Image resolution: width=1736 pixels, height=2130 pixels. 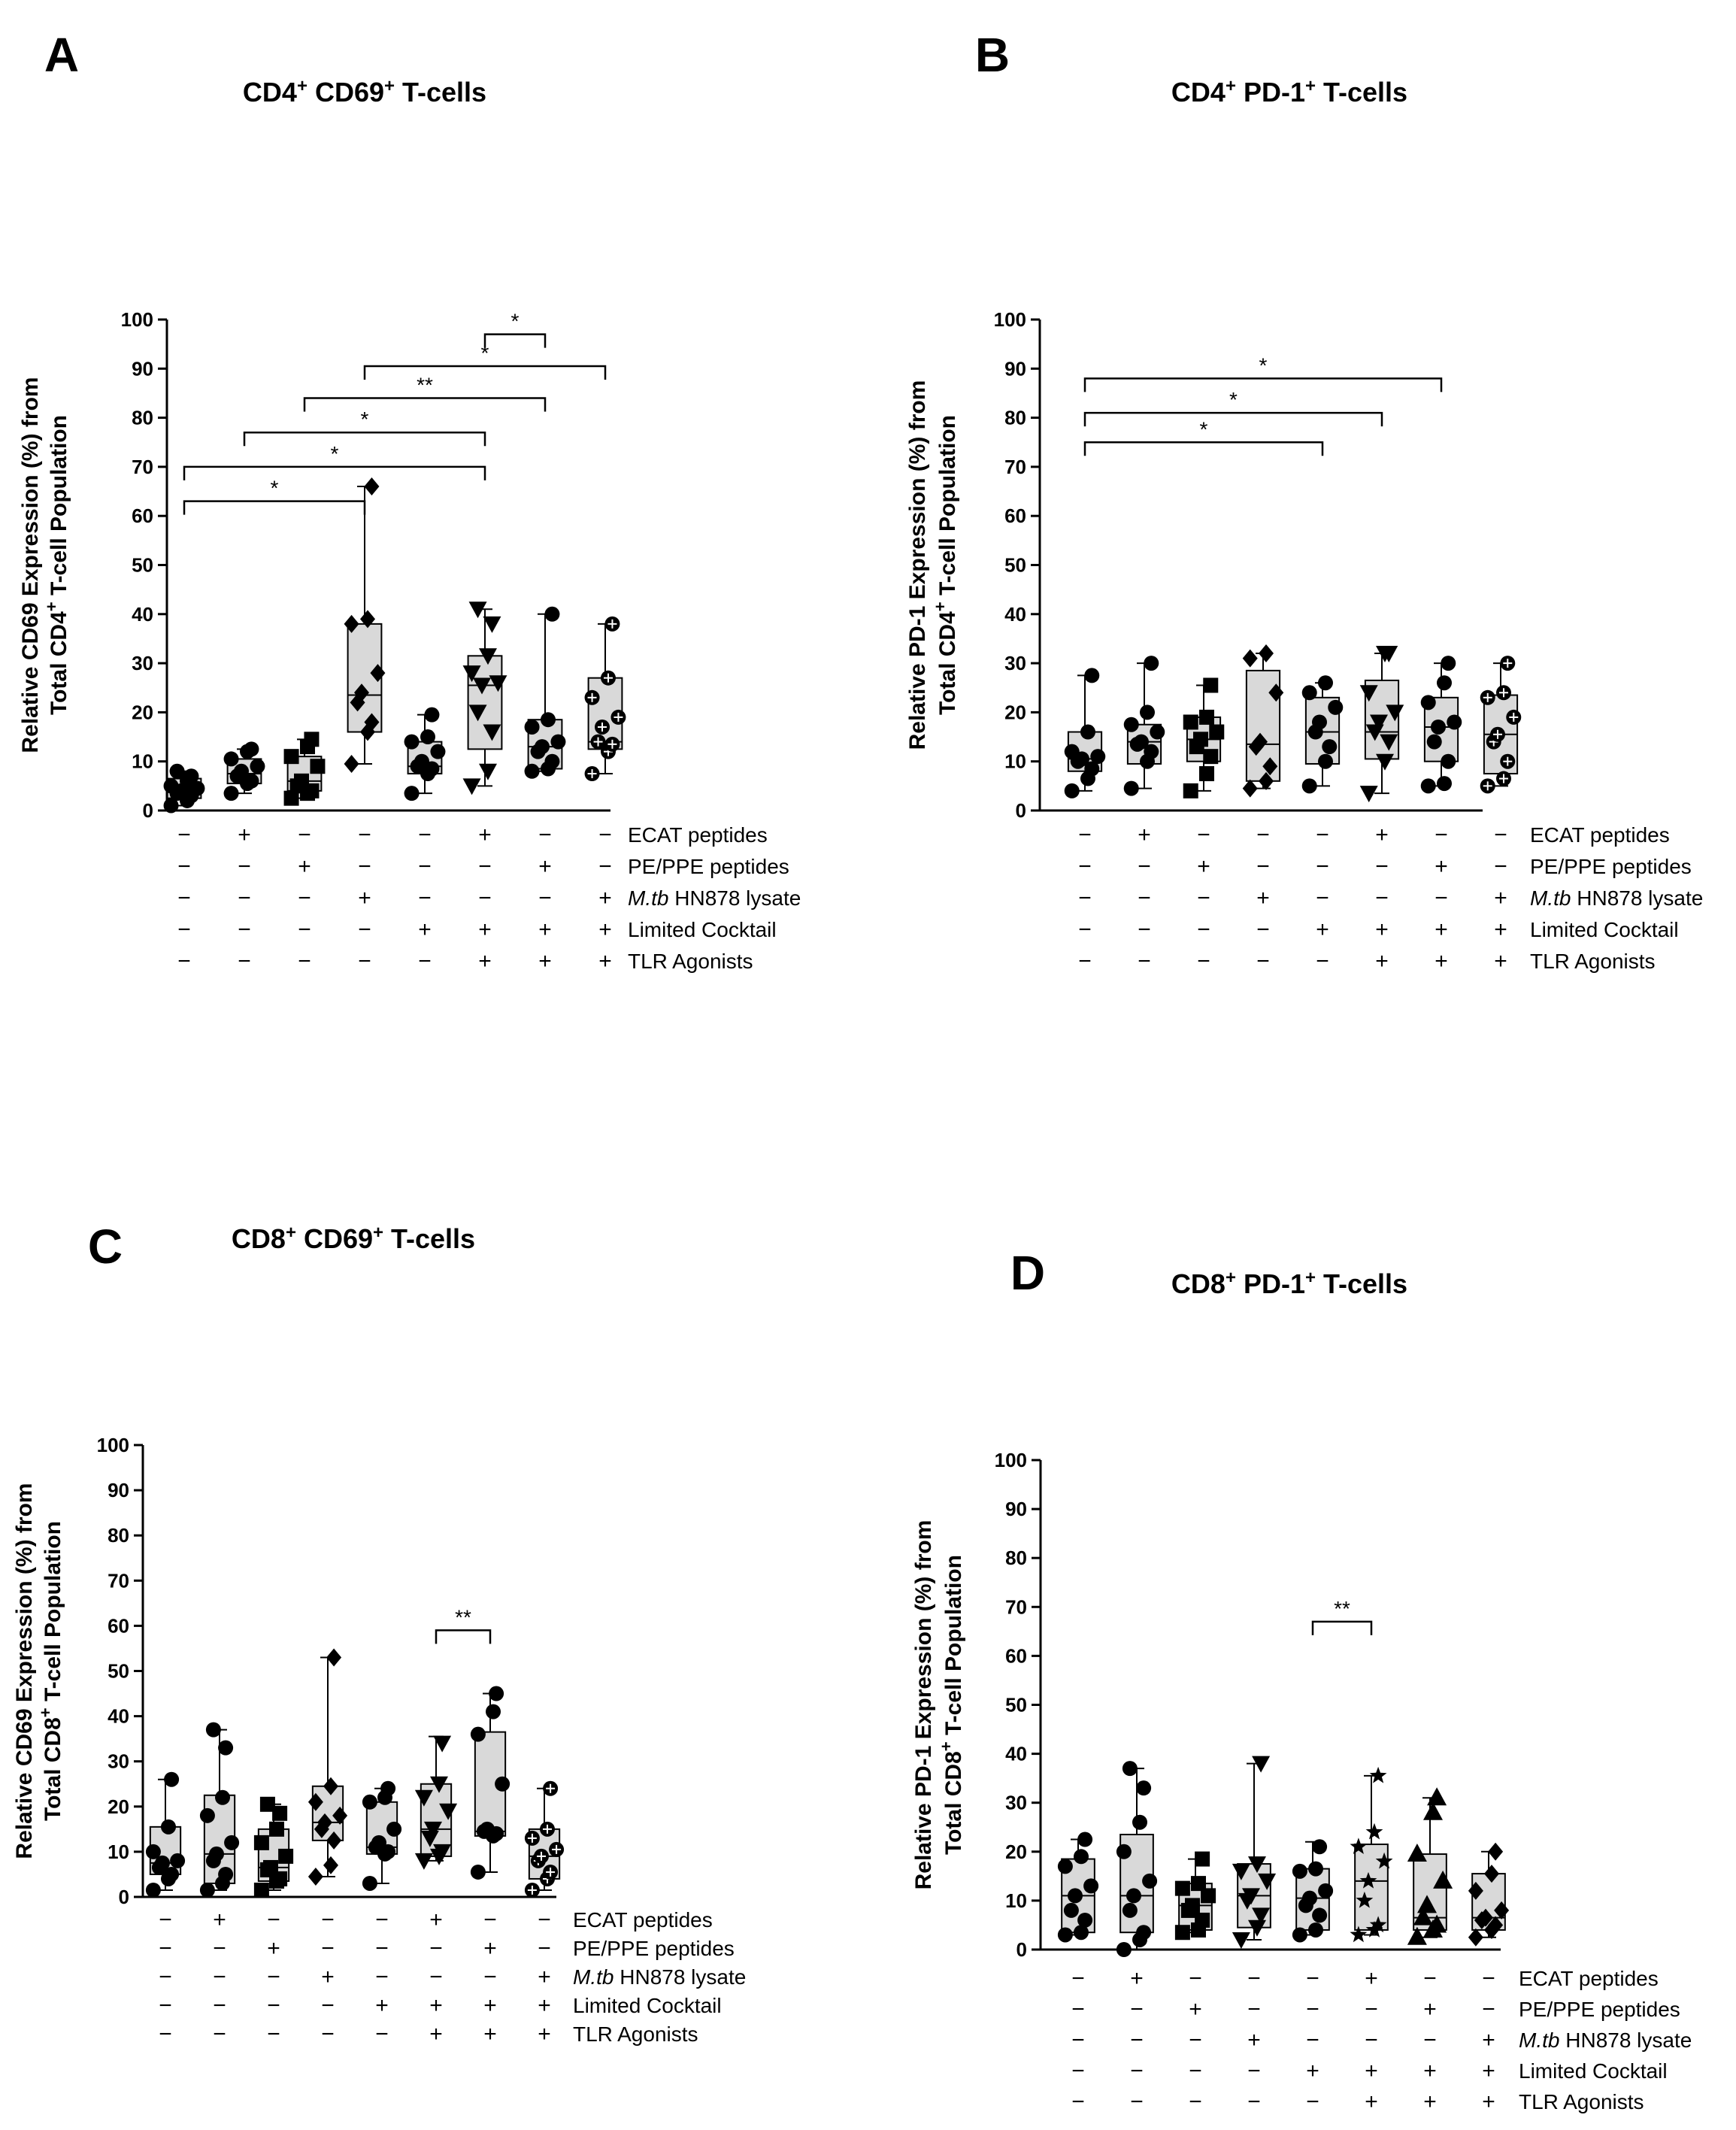 What do you see at coordinates (425, 384) in the screenshot?
I see `significance-label: **` at bounding box center [425, 384].